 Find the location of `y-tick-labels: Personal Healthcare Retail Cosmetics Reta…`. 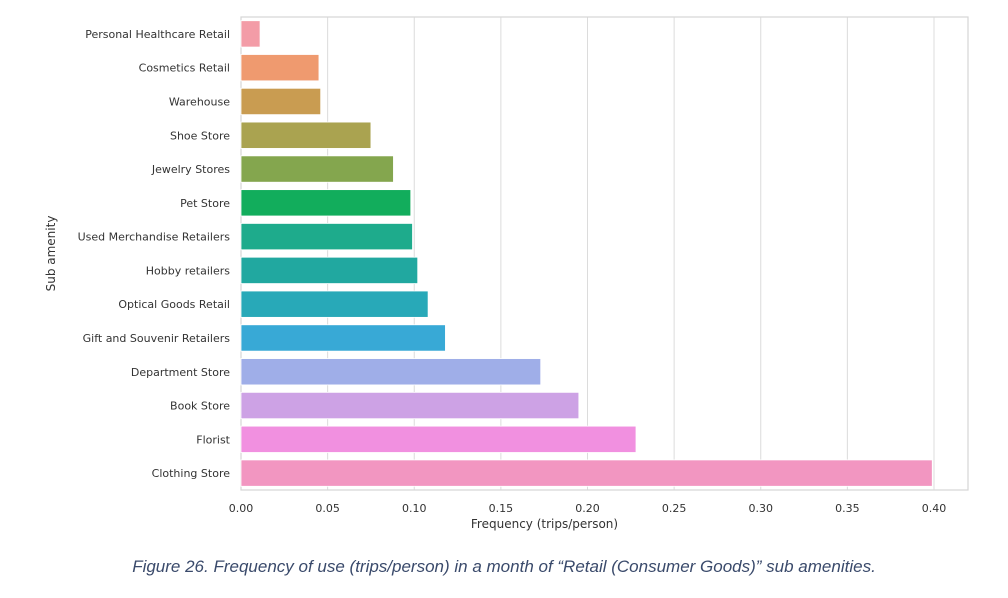

y-tick-labels: Personal Healthcare Retail Cosmetics Reta… is located at coordinates (154, 254).